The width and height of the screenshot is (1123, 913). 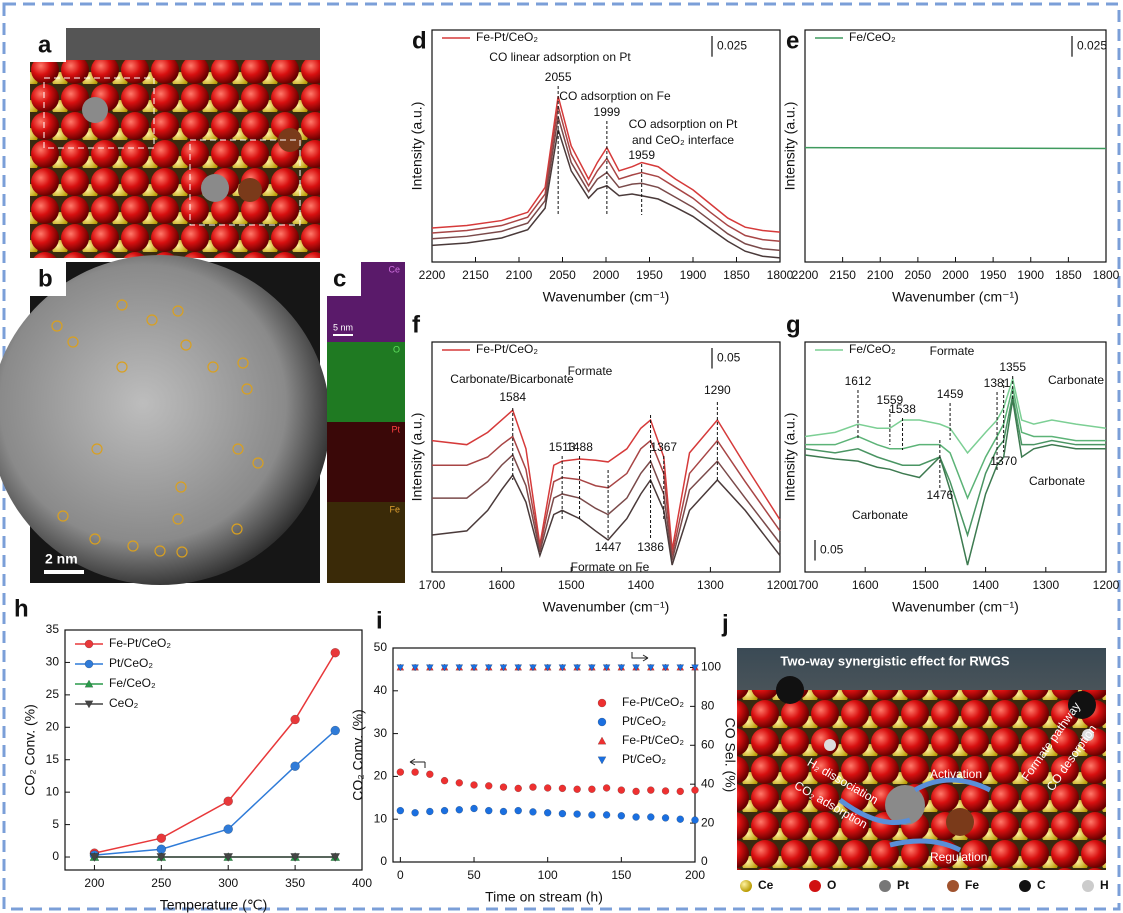 I want to click on annotation: CO adsorption on Fe, so click(x=615, y=96).